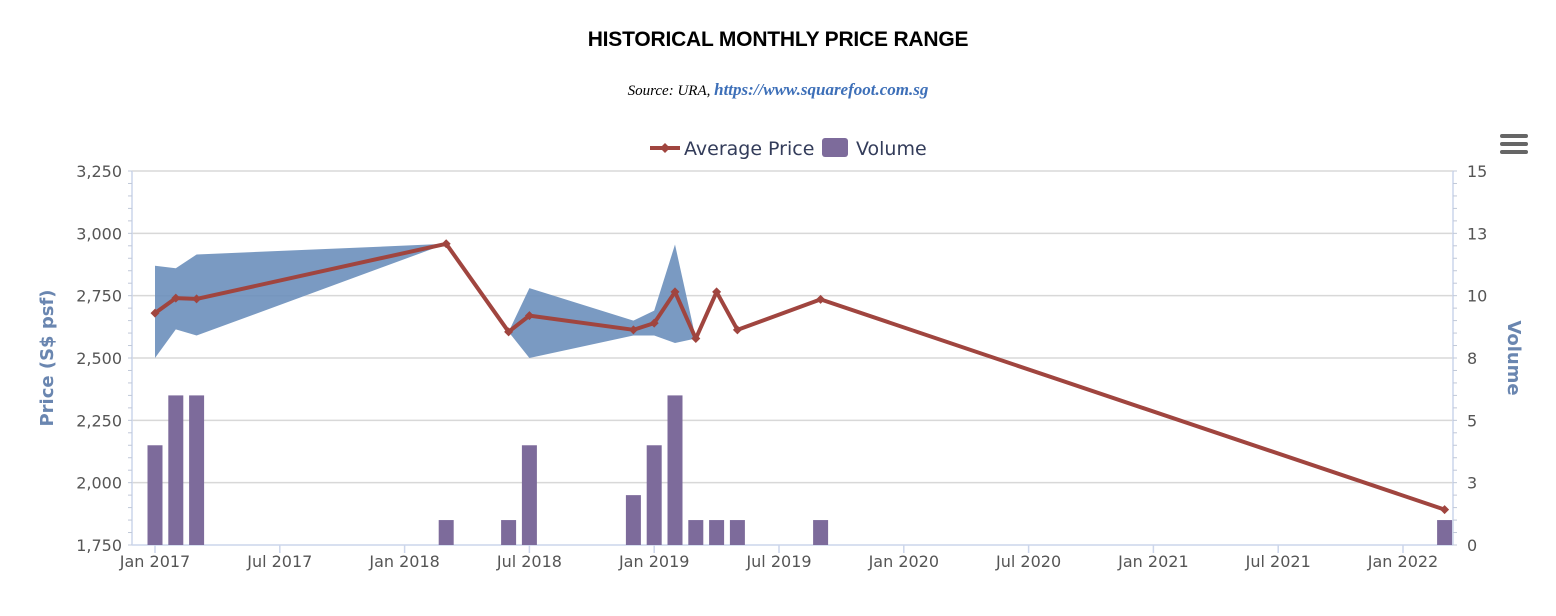 The width and height of the screenshot is (1556, 616). Describe the element at coordinates (1477, 171) in the screenshot. I see `y-right-tick-label: 15` at that location.